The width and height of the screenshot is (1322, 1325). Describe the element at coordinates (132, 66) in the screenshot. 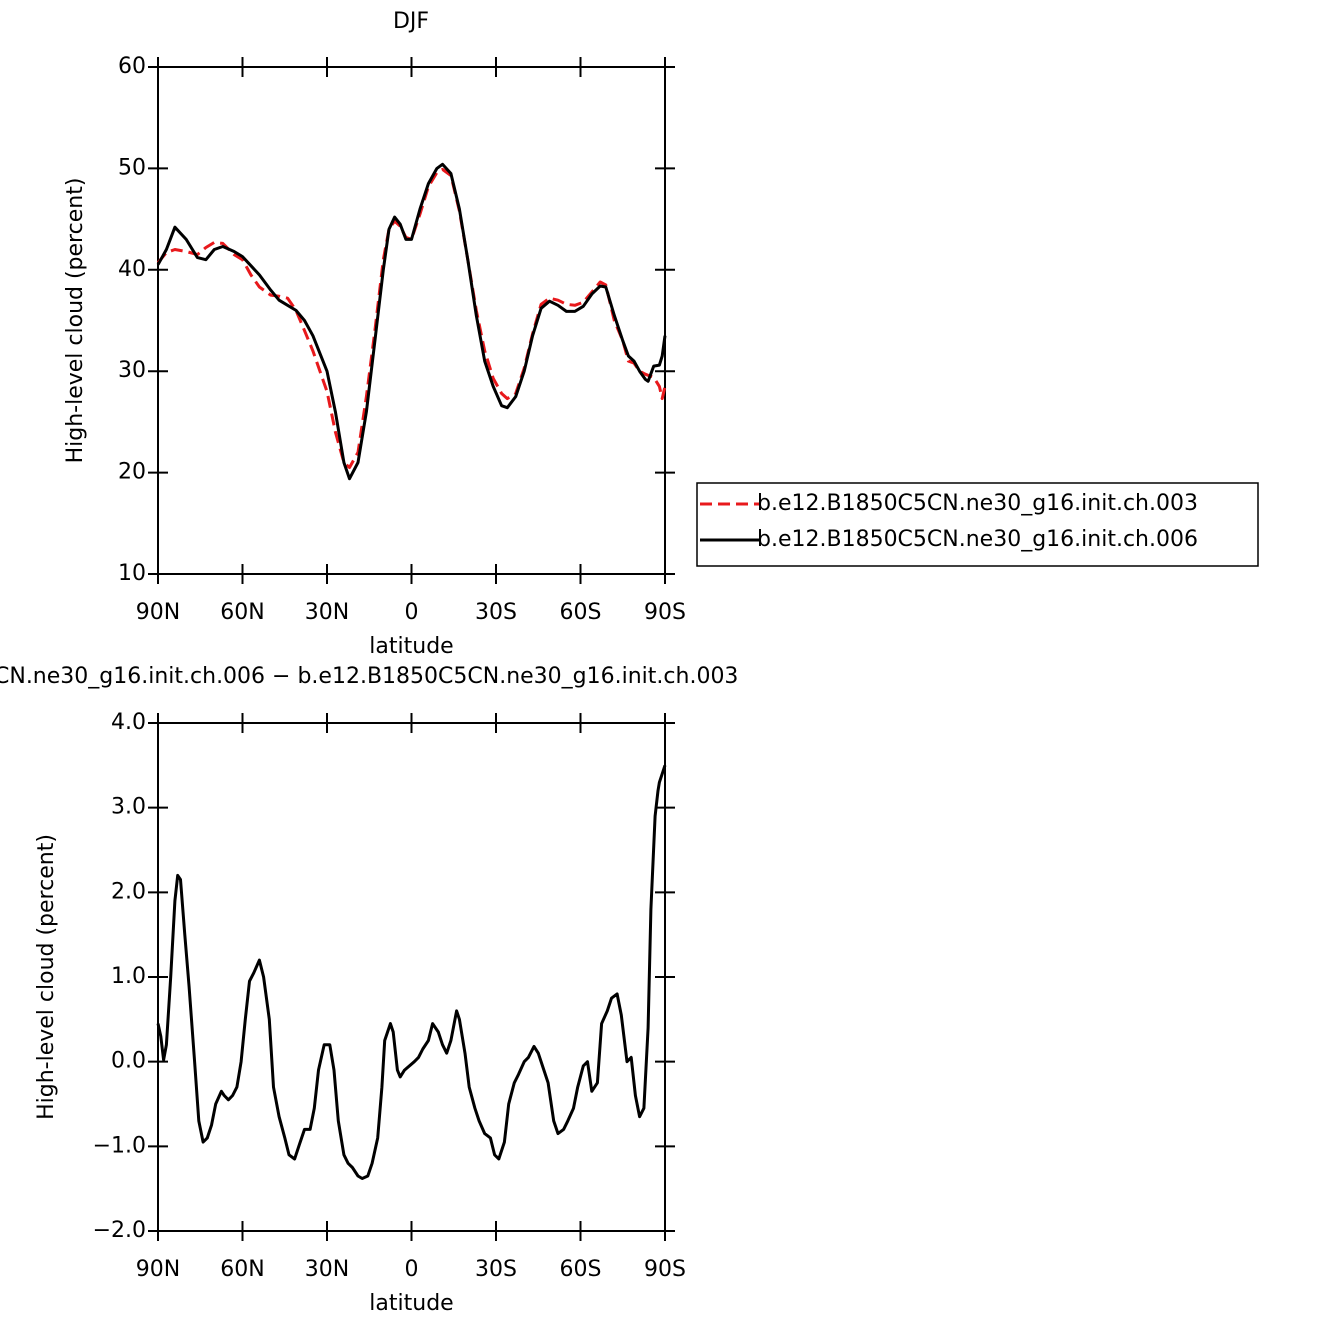

I see `y-tick-label: 60` at that location.